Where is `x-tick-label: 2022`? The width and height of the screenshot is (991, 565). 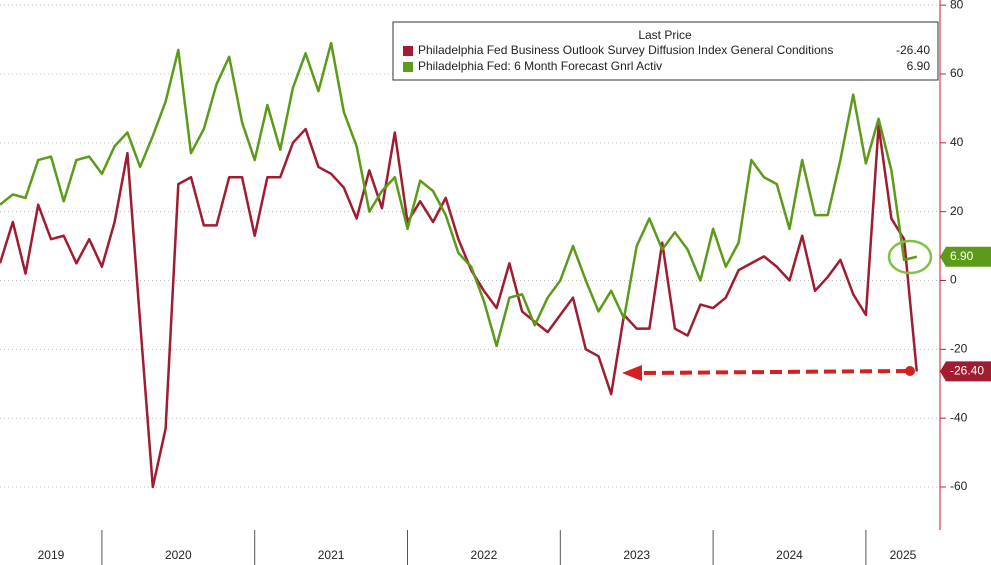
x-tick-label: 2022 is located at coordinates (484, 555).